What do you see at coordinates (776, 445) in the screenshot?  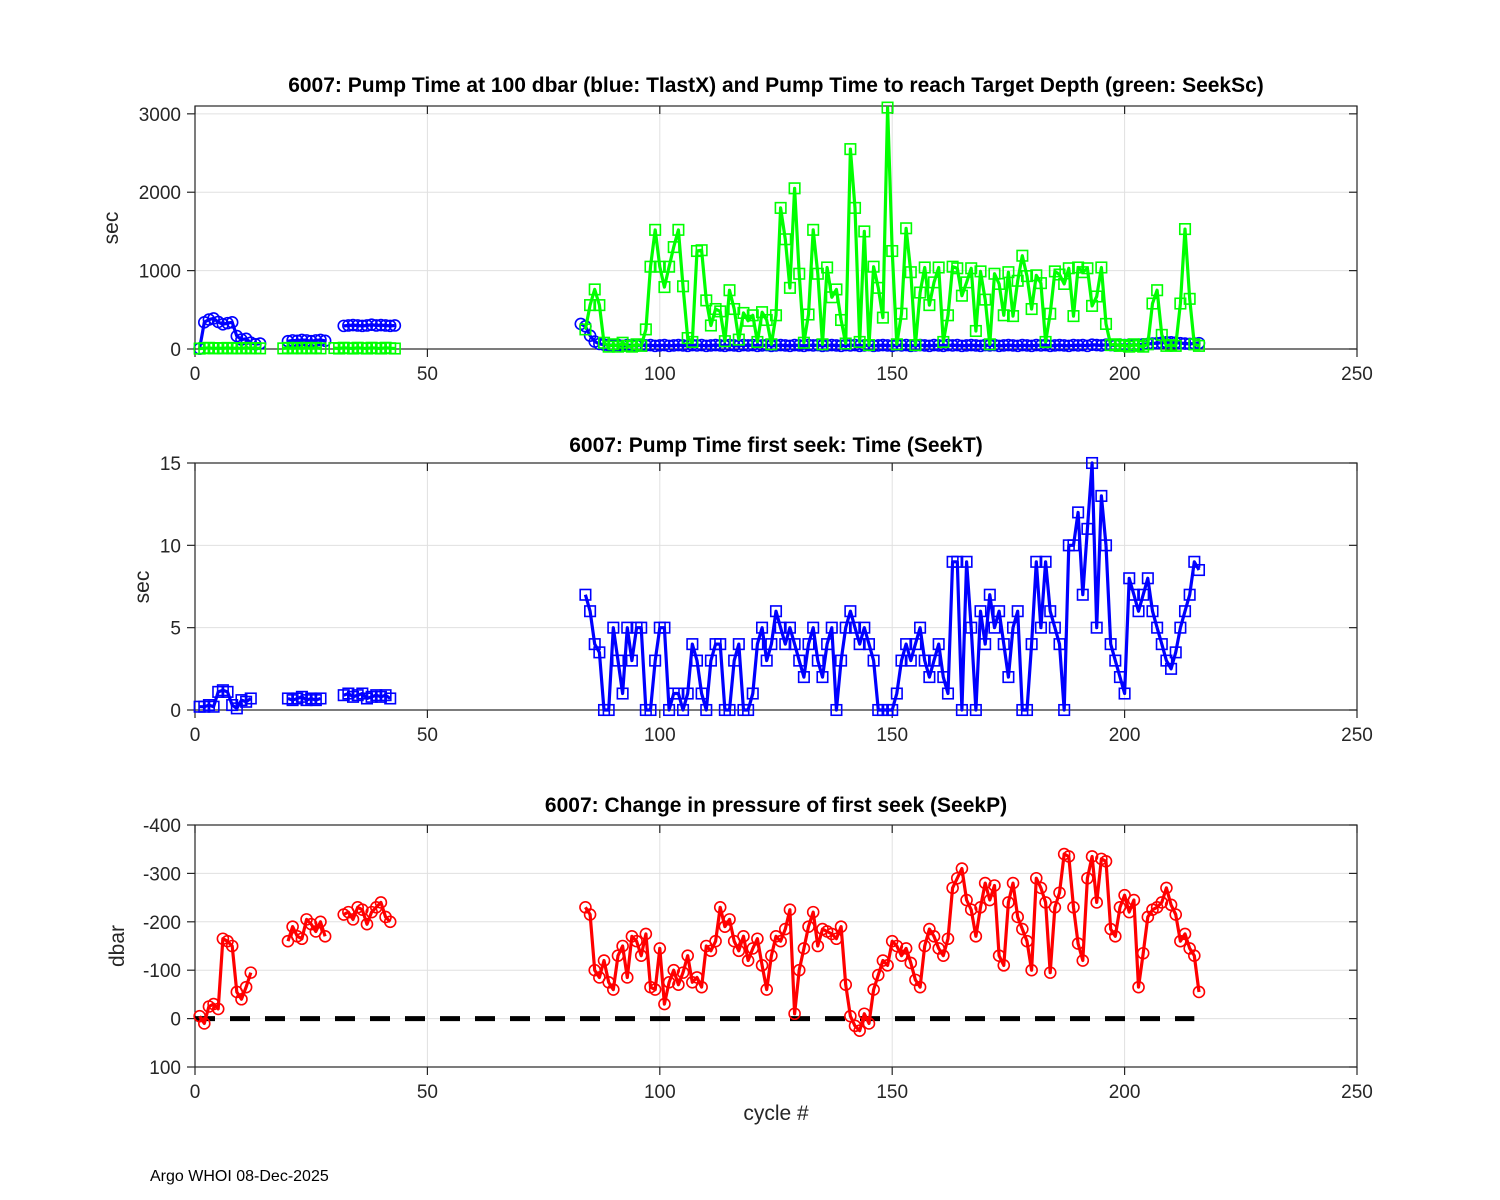 I see `chart2-title: 6007: Pump Time first seek: Time (SeekT)` at bounding box center [776, 445].